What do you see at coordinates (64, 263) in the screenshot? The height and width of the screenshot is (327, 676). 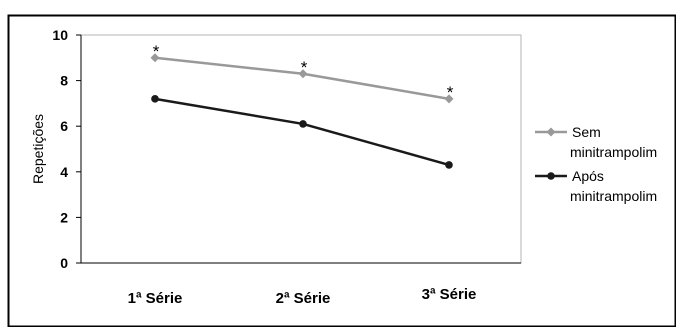 I see `y-tick-label: 0` at bounding box center [64, 263].